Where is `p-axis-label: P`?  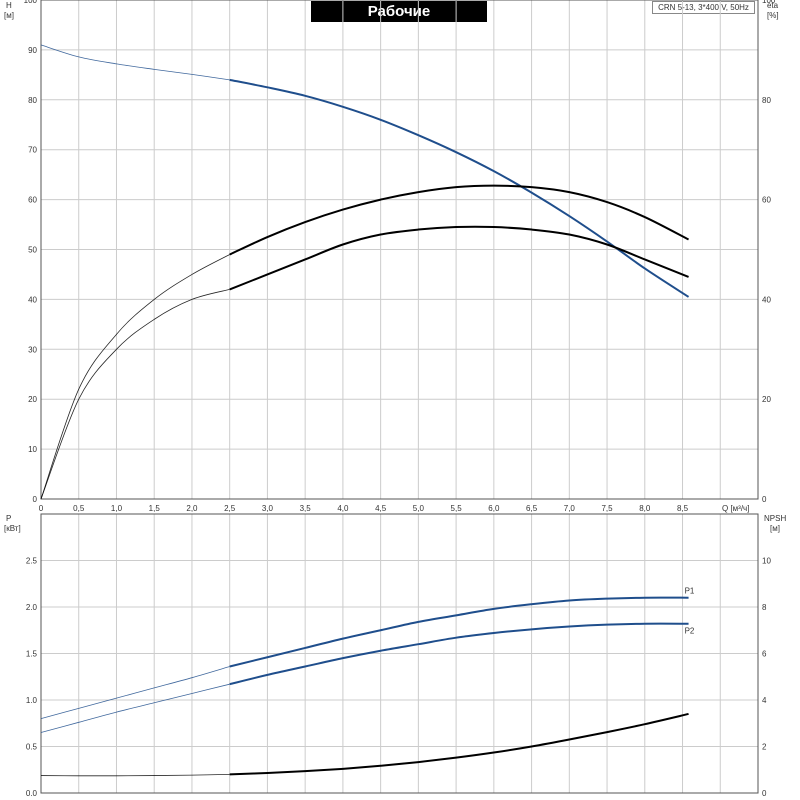
p-axis-label: P is located at coordinates (8, 518).